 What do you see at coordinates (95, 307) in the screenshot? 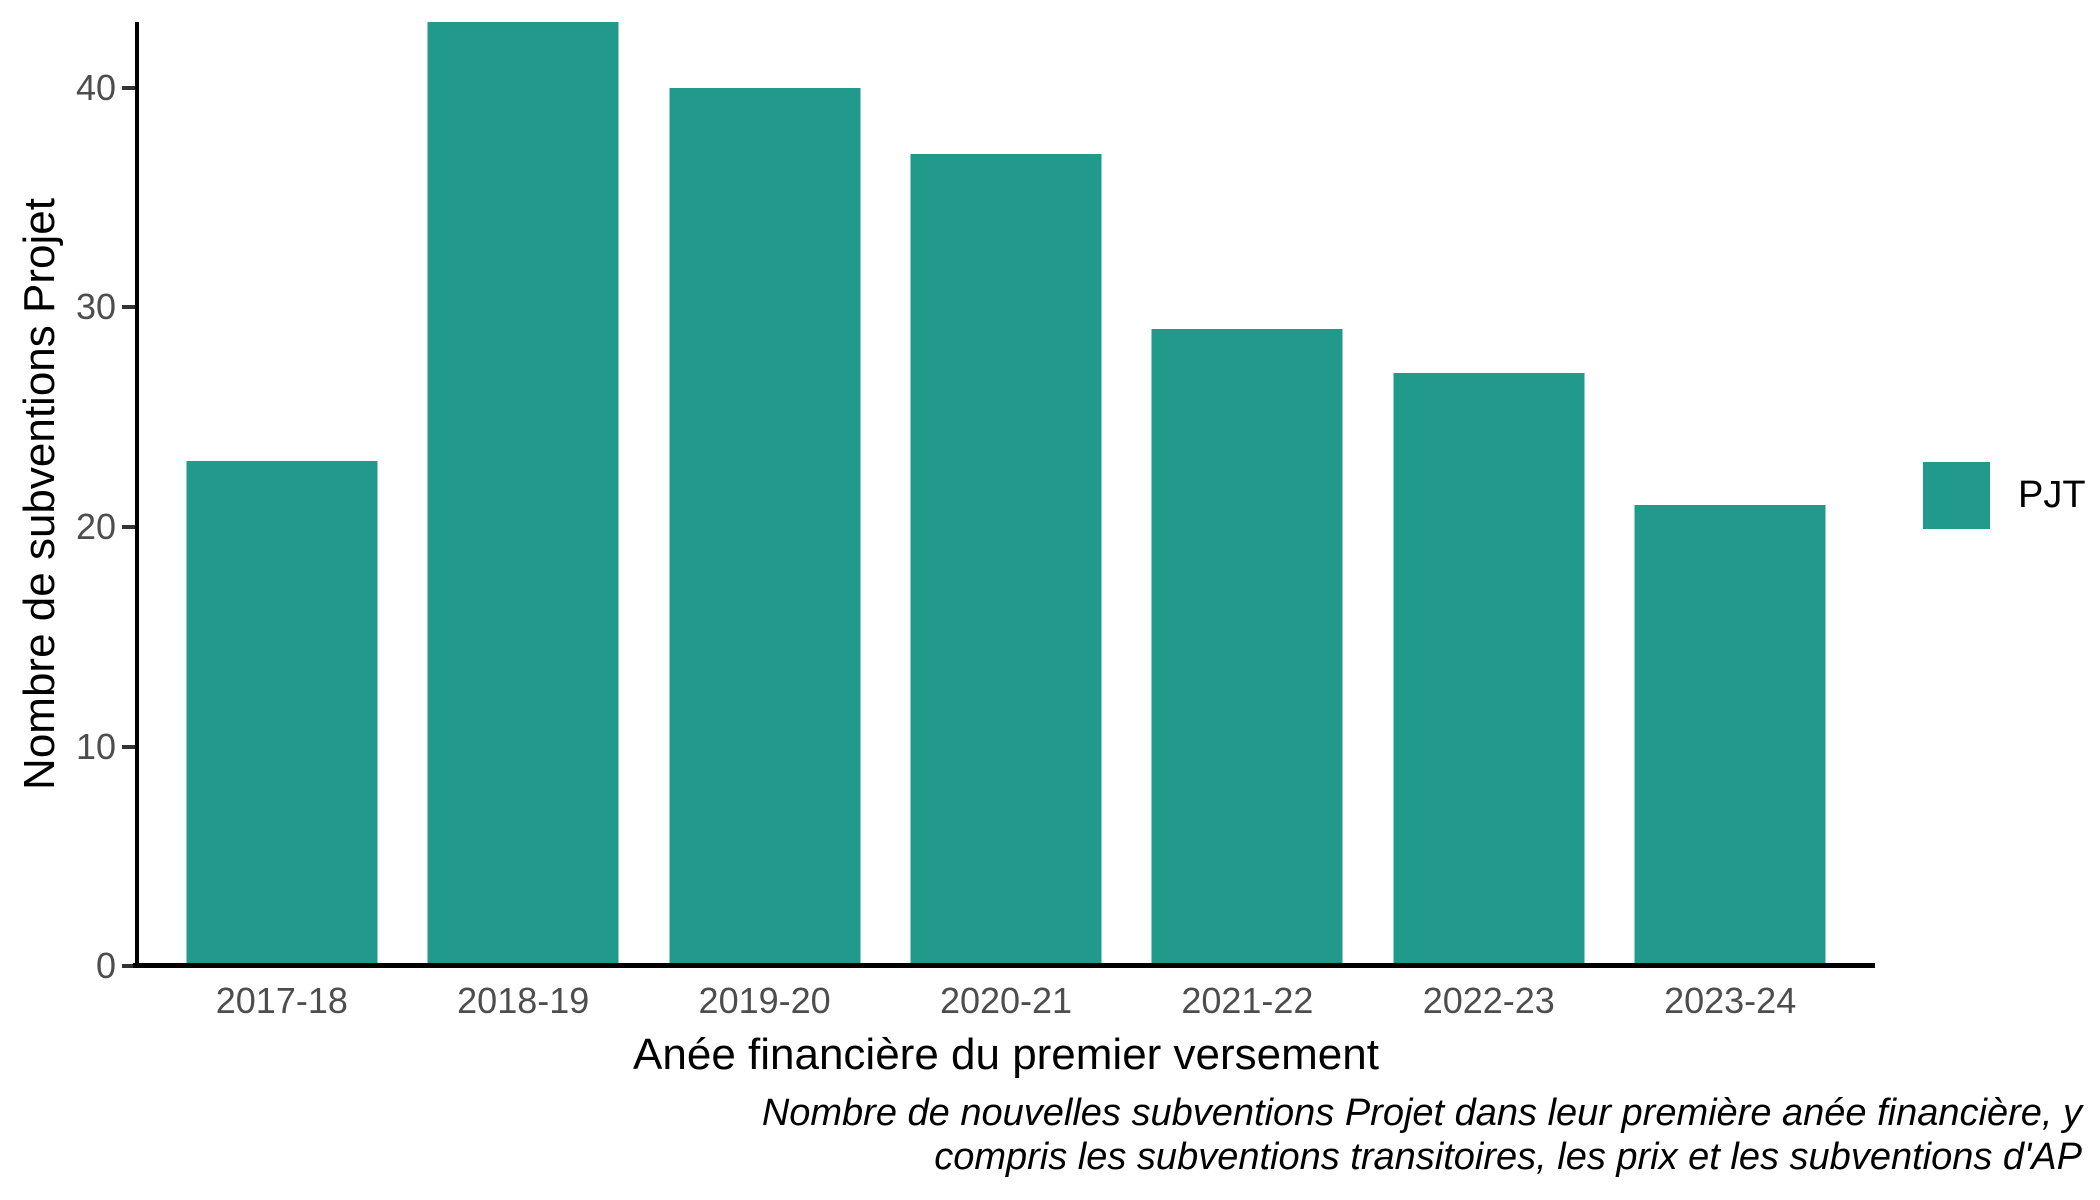
I see `y-tick-label: 30` at bounding box center [95, 307].